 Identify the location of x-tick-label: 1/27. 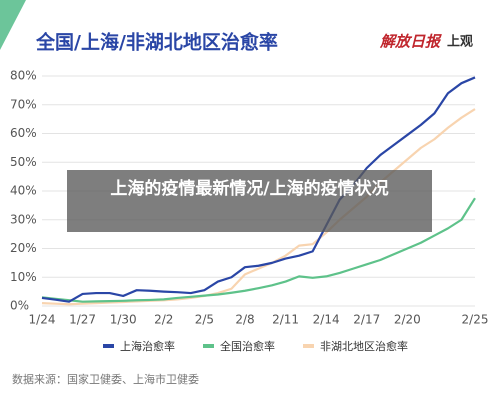
(82, 320).